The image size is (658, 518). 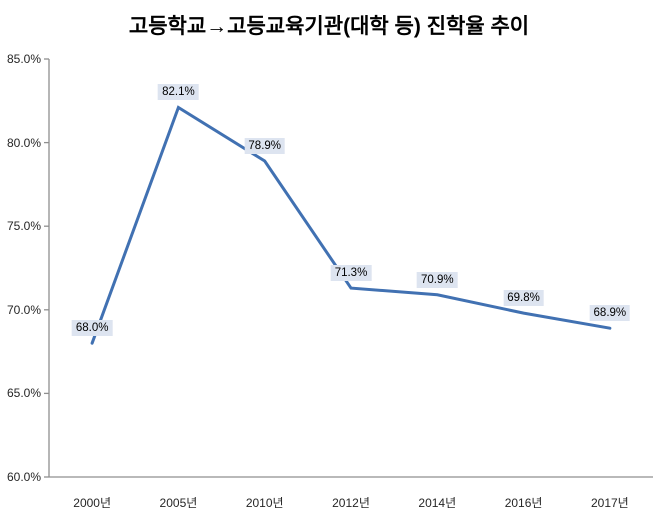 I want to click on x-tick-label: 2016년, so click(x=523, y=503).